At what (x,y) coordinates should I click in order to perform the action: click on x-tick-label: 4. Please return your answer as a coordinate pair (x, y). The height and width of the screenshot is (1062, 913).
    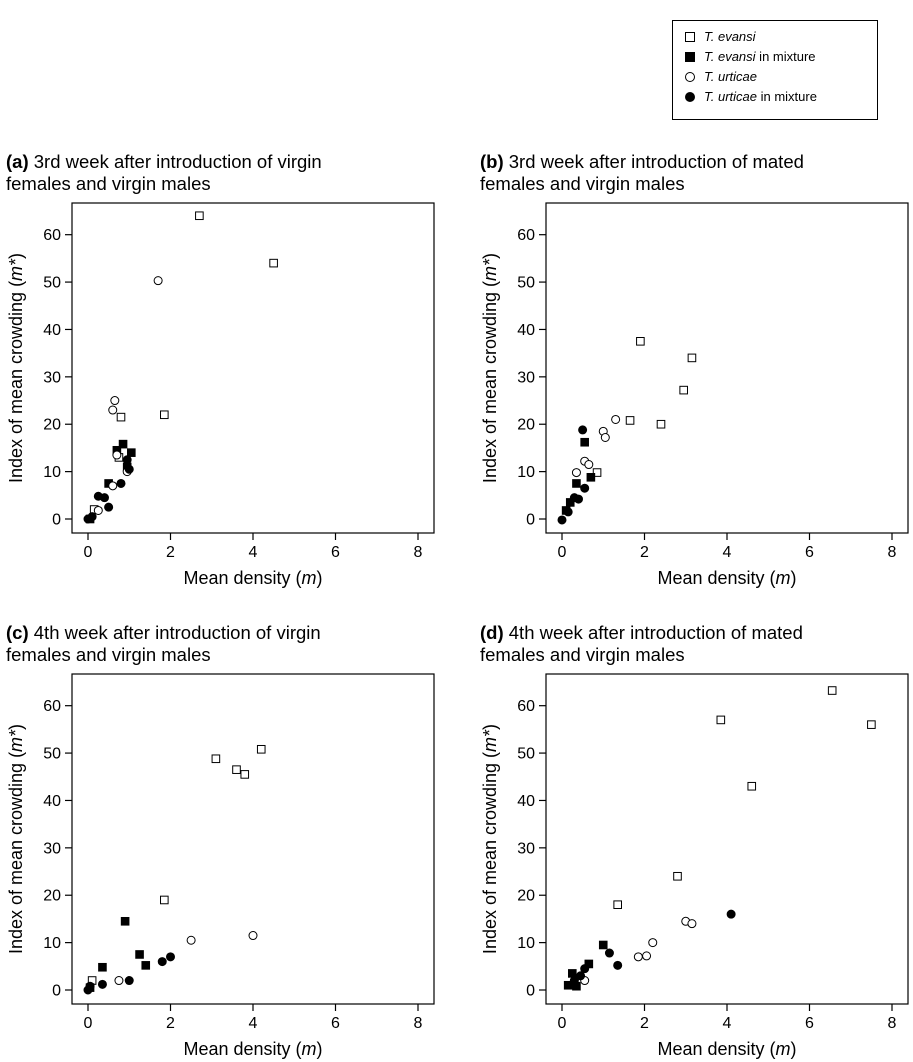
    Looking at the image, I should click on (727, 552).